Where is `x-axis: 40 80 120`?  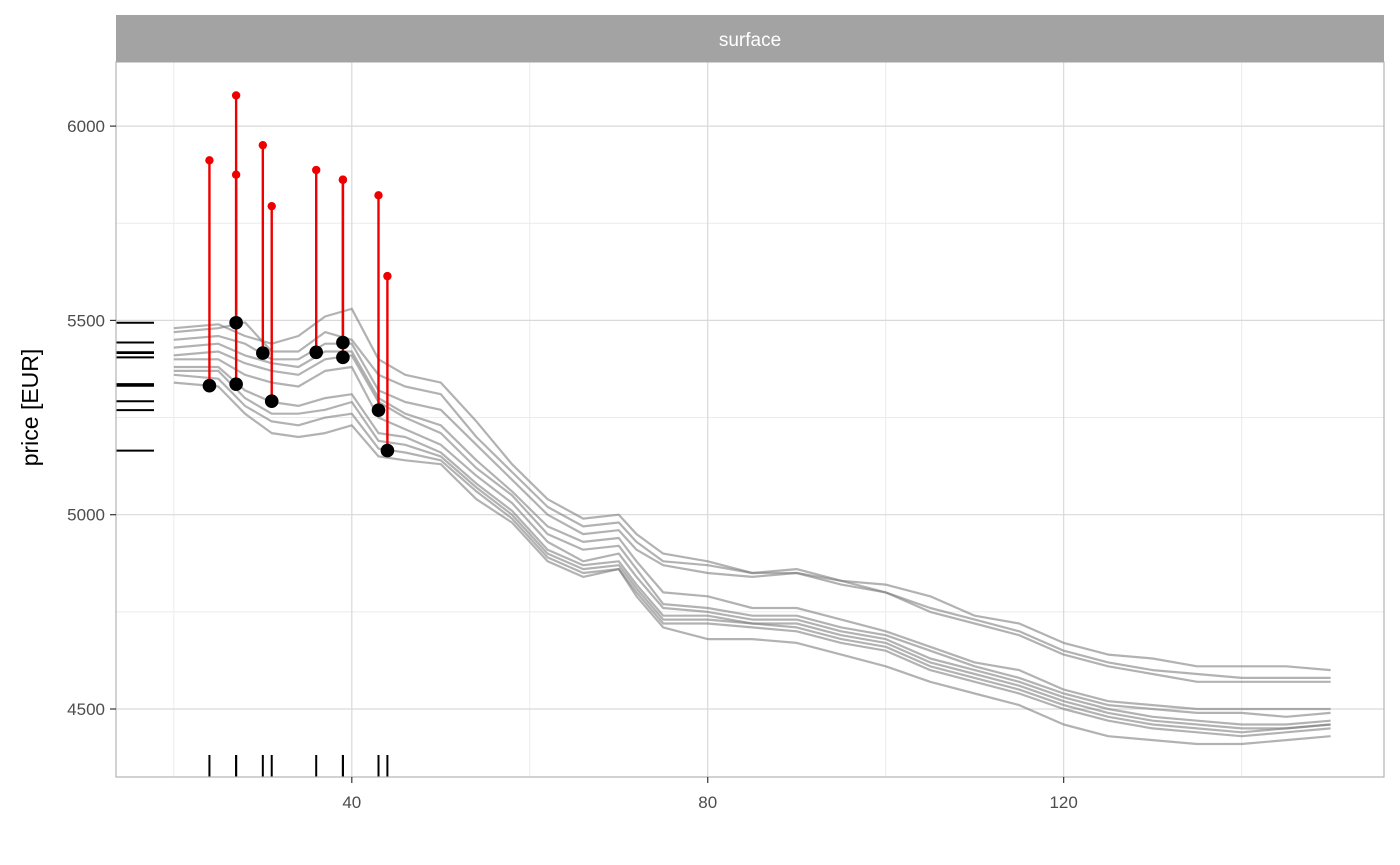
x-axis: 40 80 120 is located at coordinates (710, 794).